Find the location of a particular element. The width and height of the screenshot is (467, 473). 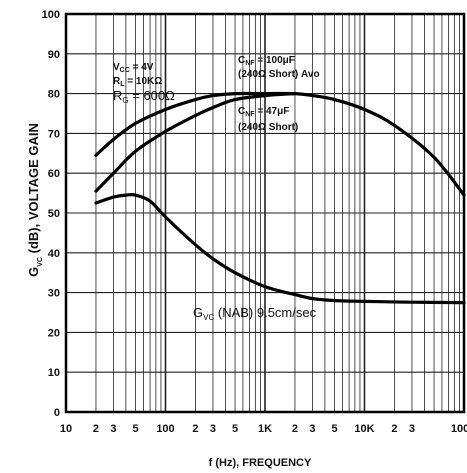

x-tick-label: 100 is located at coordinates (165, 429).